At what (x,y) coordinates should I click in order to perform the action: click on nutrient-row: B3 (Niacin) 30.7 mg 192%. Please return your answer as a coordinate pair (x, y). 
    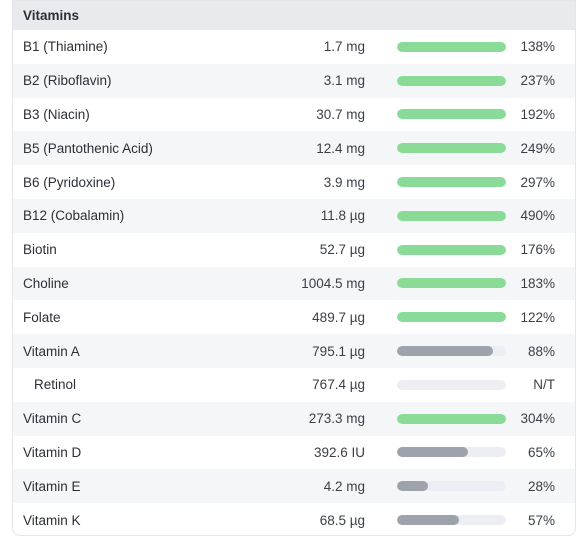
    Looking at the image, I should click on (294, 115).